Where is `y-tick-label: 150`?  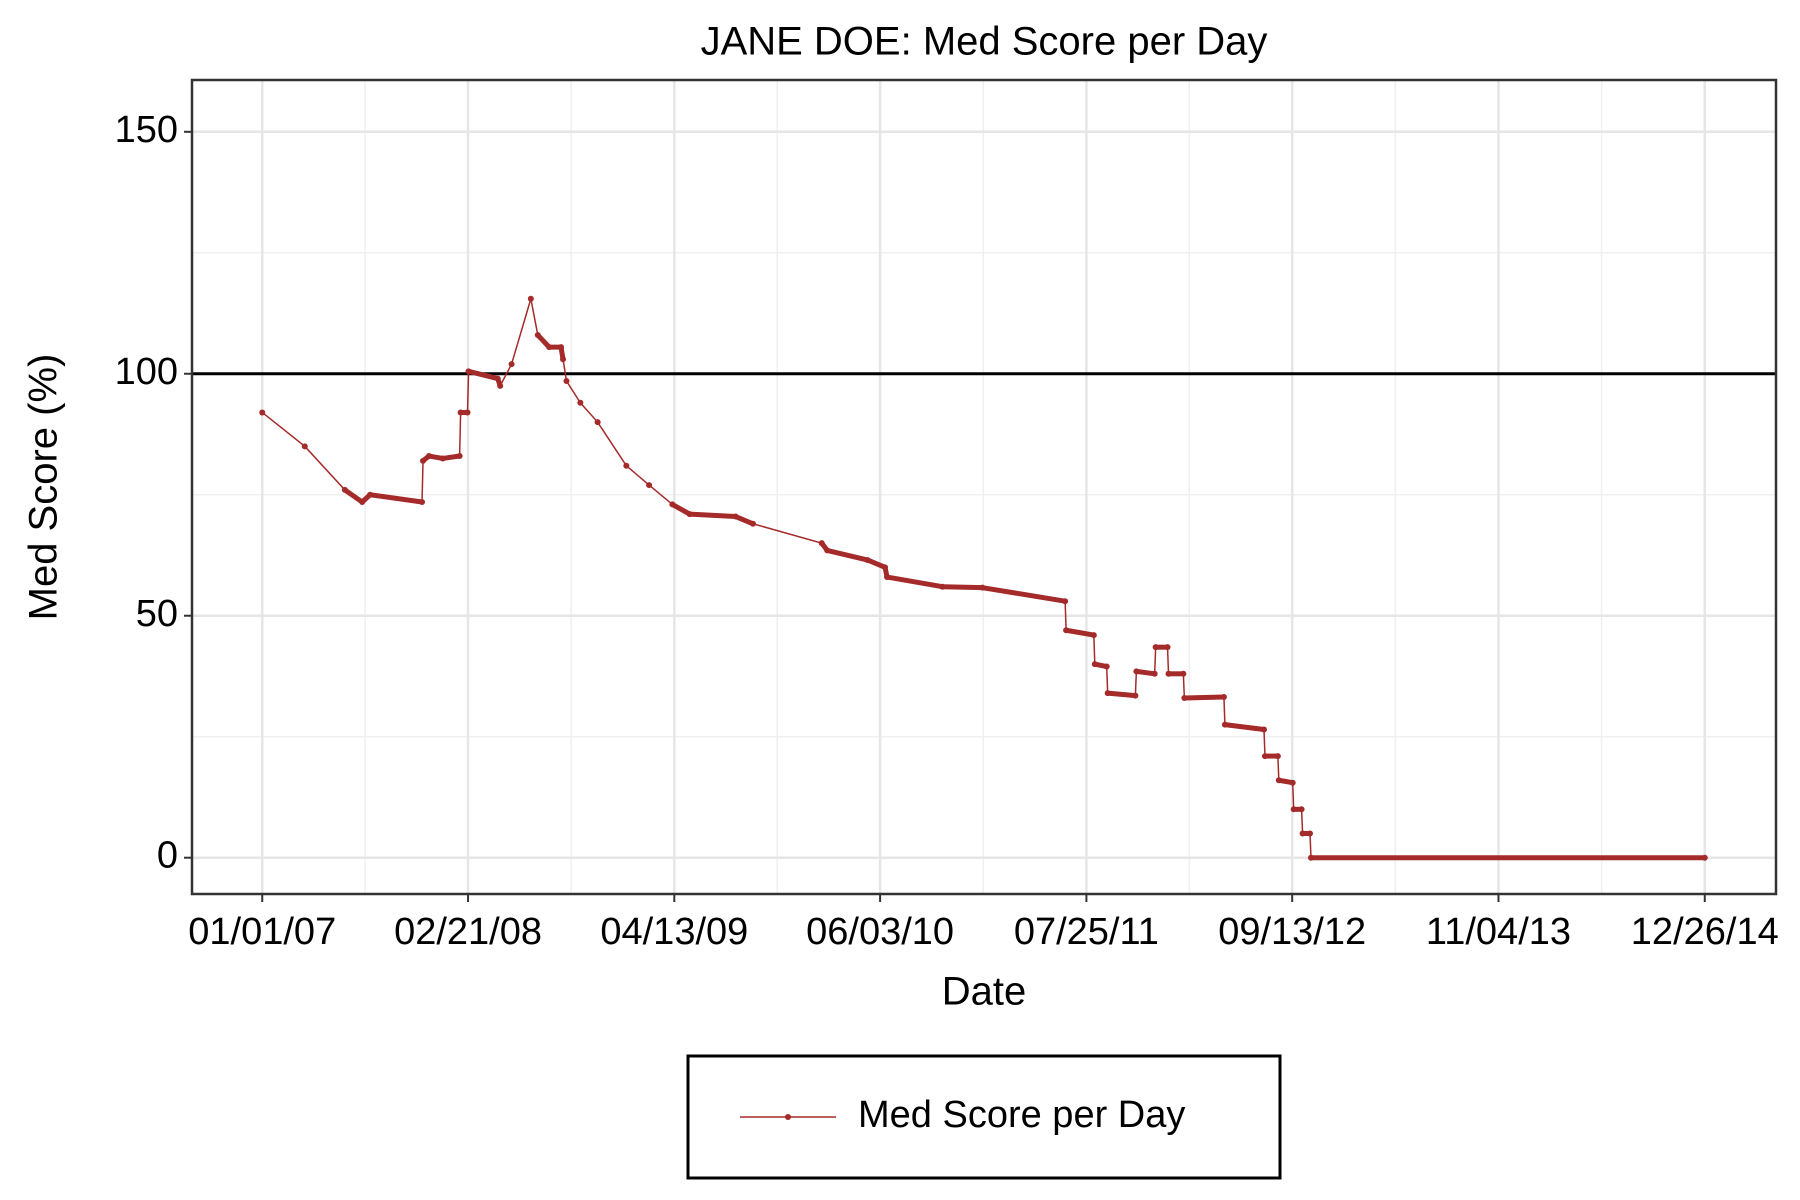 y-tick-label: 150 is located at coordinates (146, 130).